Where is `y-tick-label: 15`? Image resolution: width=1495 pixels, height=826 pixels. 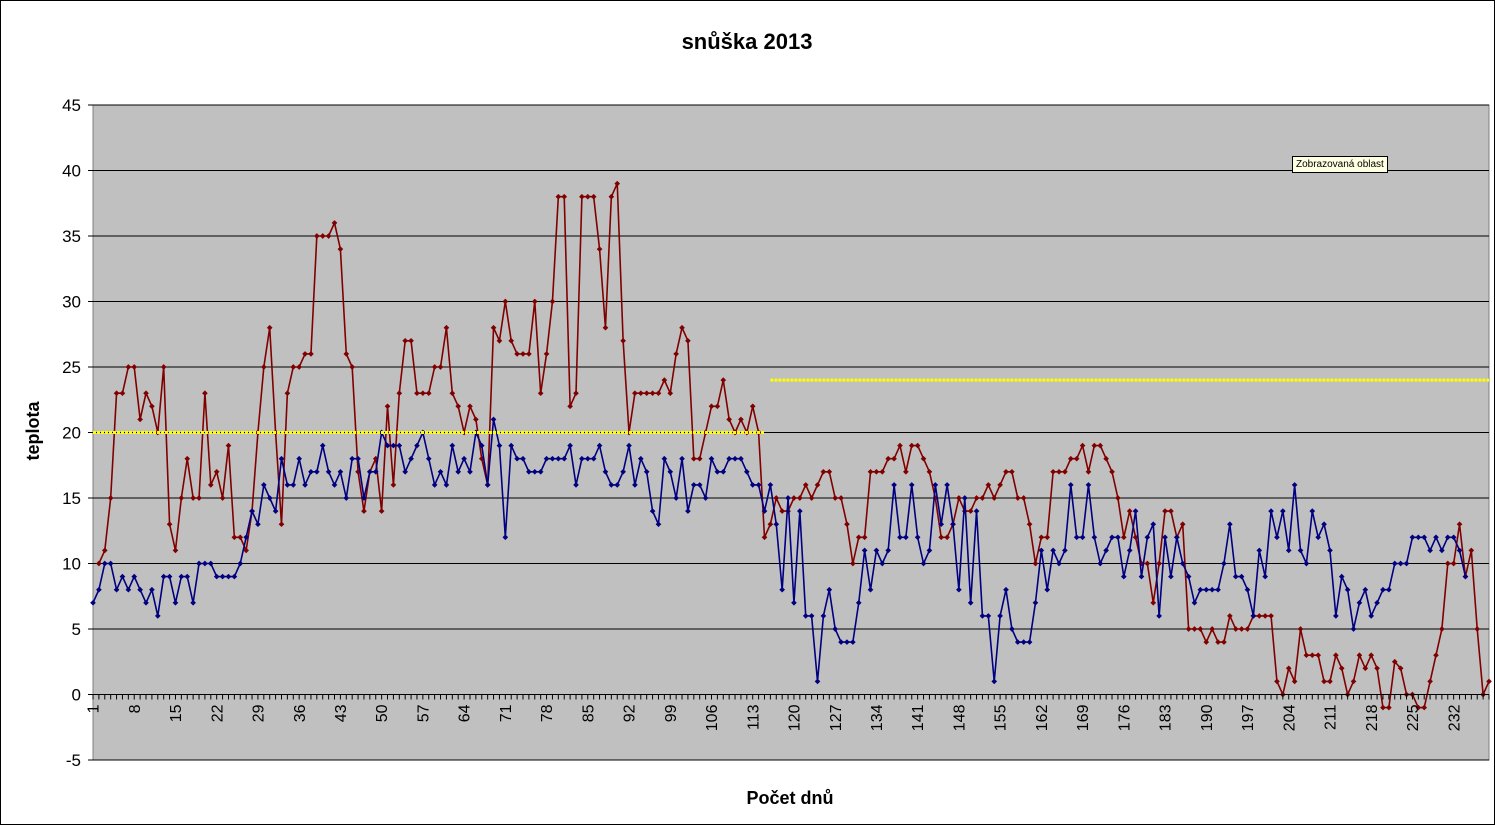
y-tick-label: 15 is located at coordinates (71, 498).